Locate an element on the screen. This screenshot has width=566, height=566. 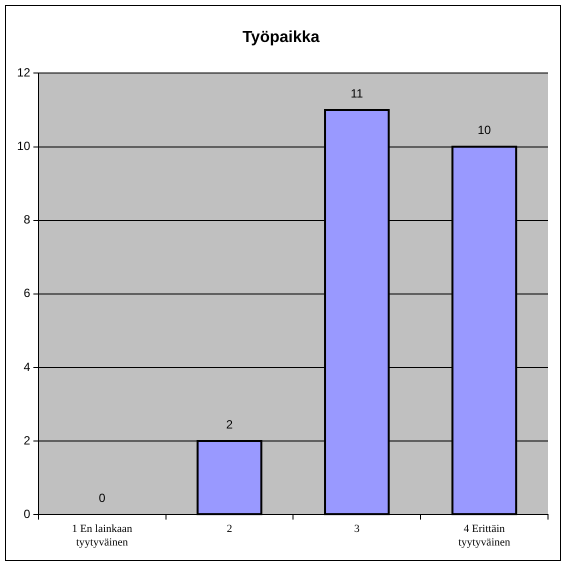
y-tick-label: 8 is located at coordinates (27, 219).